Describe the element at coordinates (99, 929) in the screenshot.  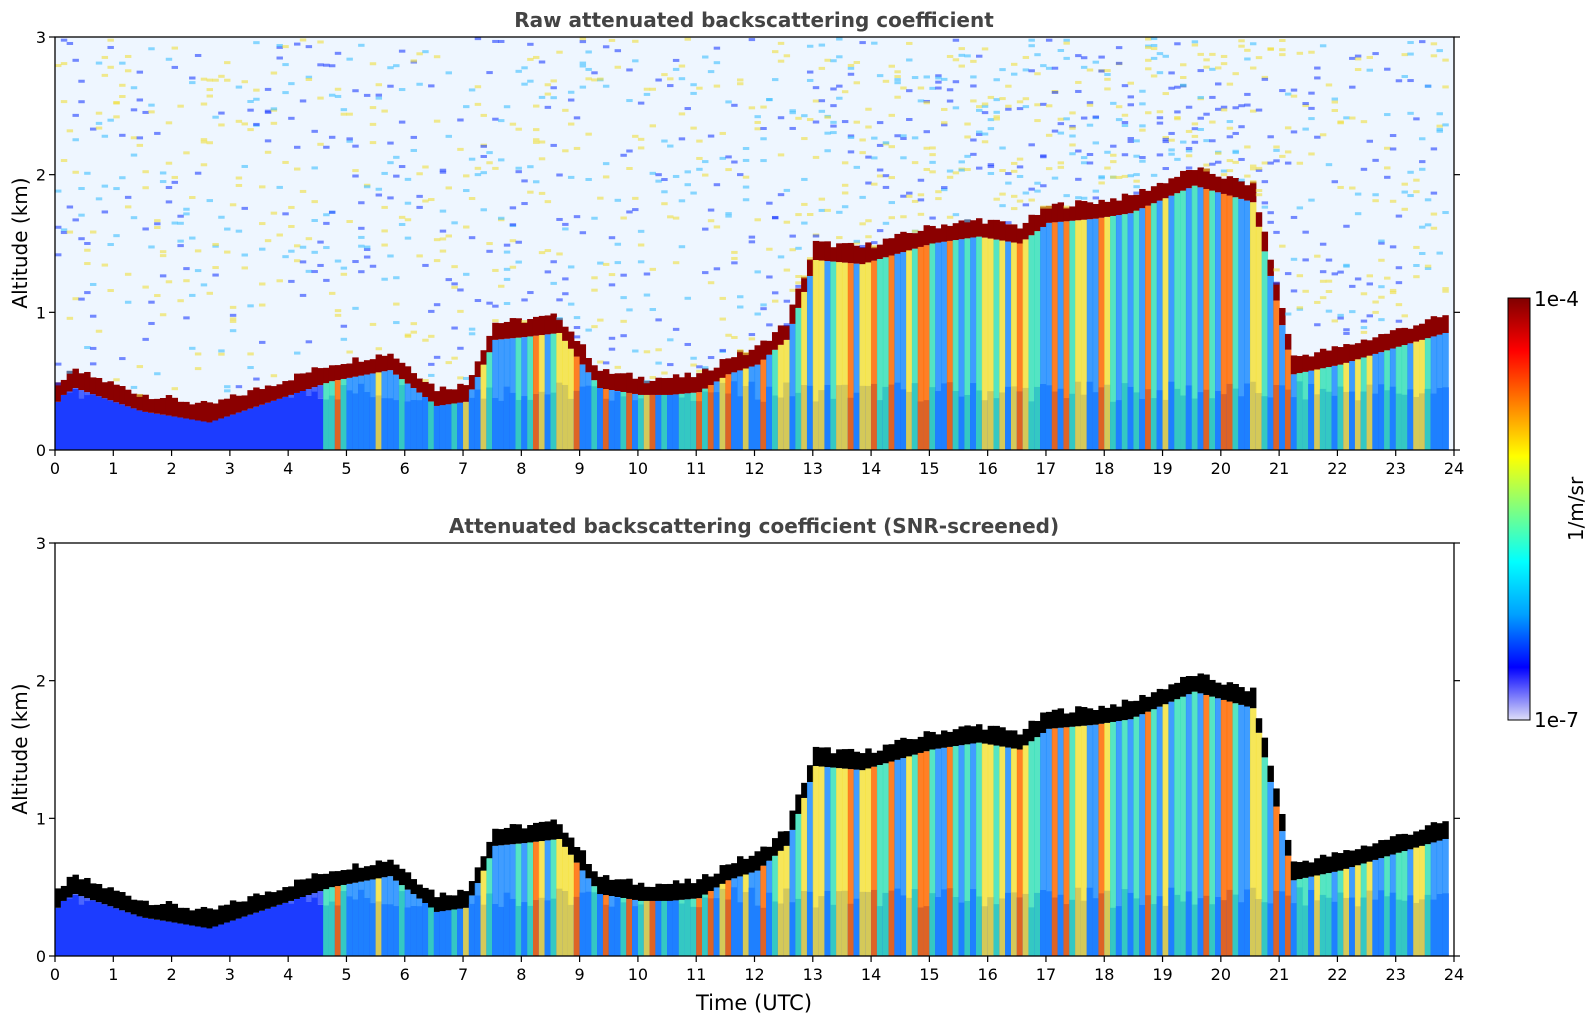
I see `aerosol-column` at that location.